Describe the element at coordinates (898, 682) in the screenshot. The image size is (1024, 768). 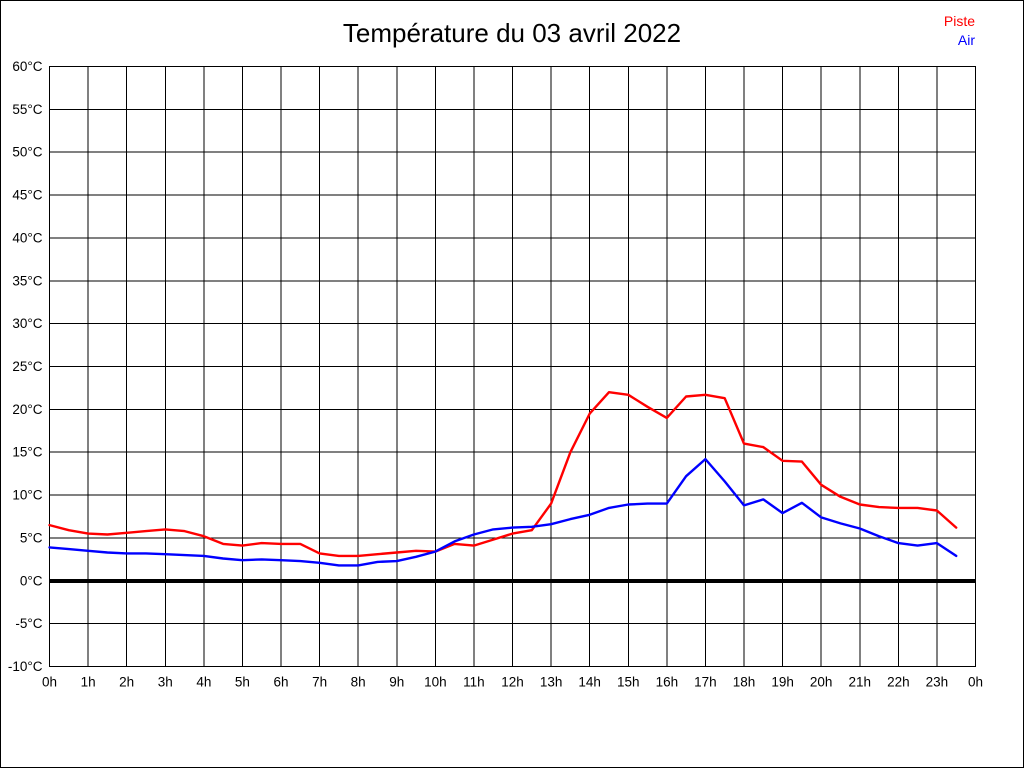
I see `x-axis-tick-label: 22h` at that location.